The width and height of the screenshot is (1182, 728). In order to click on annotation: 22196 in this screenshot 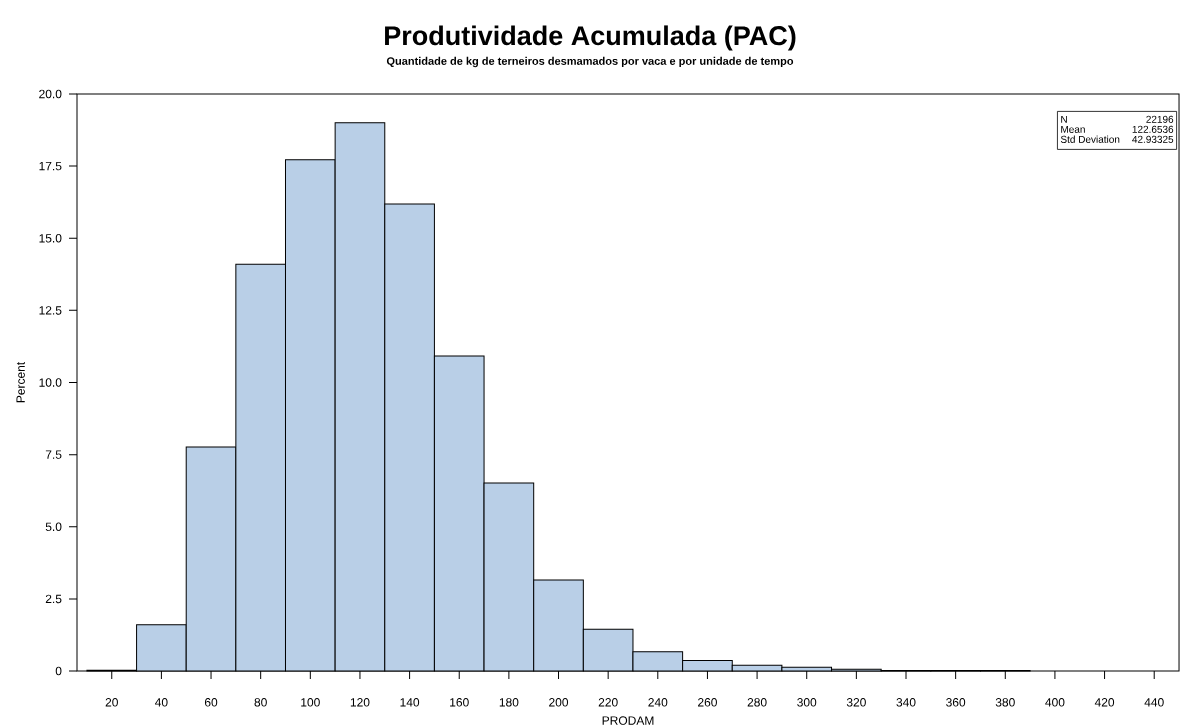, I will do `click(1160, 119)`.